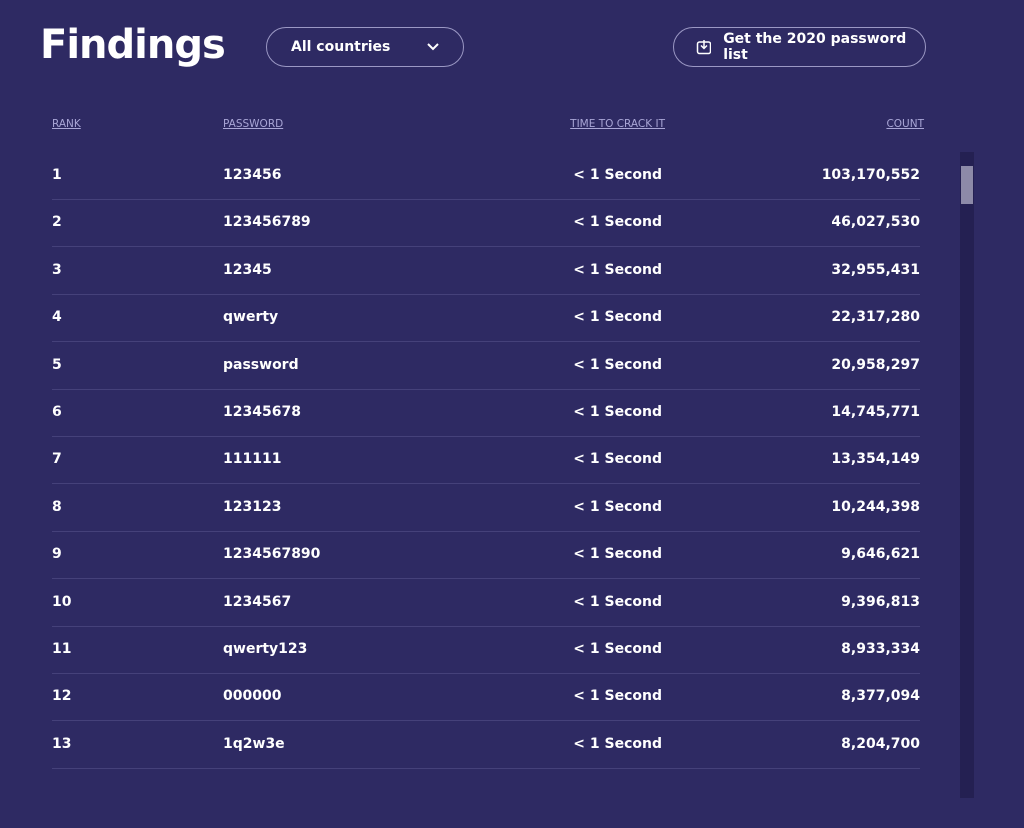 The width and height of the screenshot is (1024, 828). What do you see at coordinates (486, 318) in the screenshot?
I see `table-row: 4 qwerty < 1 Second 22,317,280` at bounding box center [486, 318].